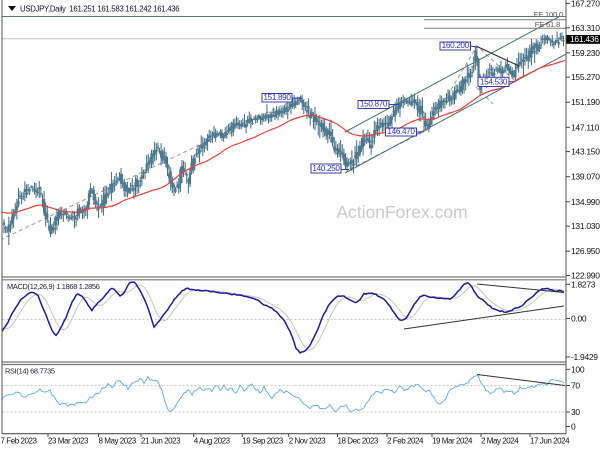 This screenshot has width=600, height=450. What do you see at coordinates (401, 212) in the screenshot?
I see `svg-text: ActionForex.com` at bounding box center [401, 212].